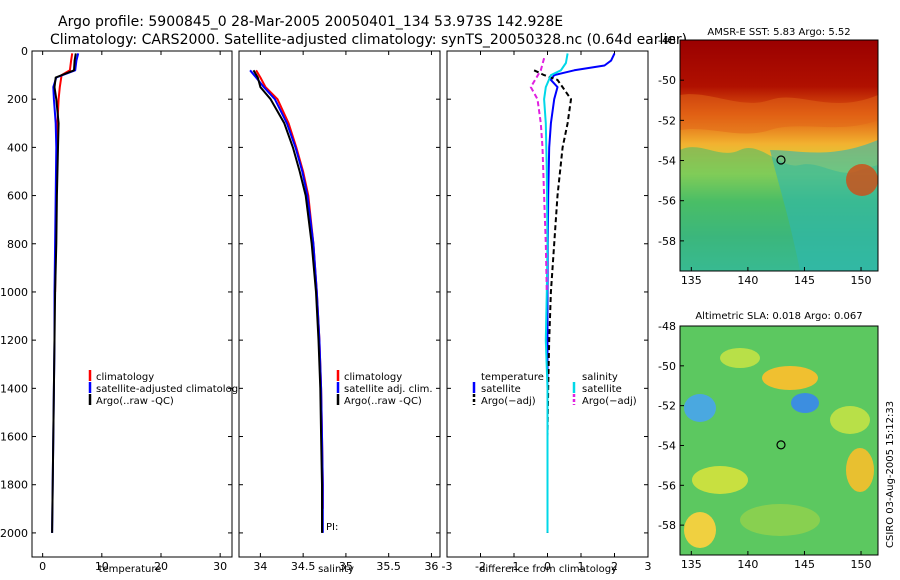 This screenshot has width=900, height=580. Describe the element at coordinates (447, 566) in the screenshot. I see `x-tick-label: -3` at that location.